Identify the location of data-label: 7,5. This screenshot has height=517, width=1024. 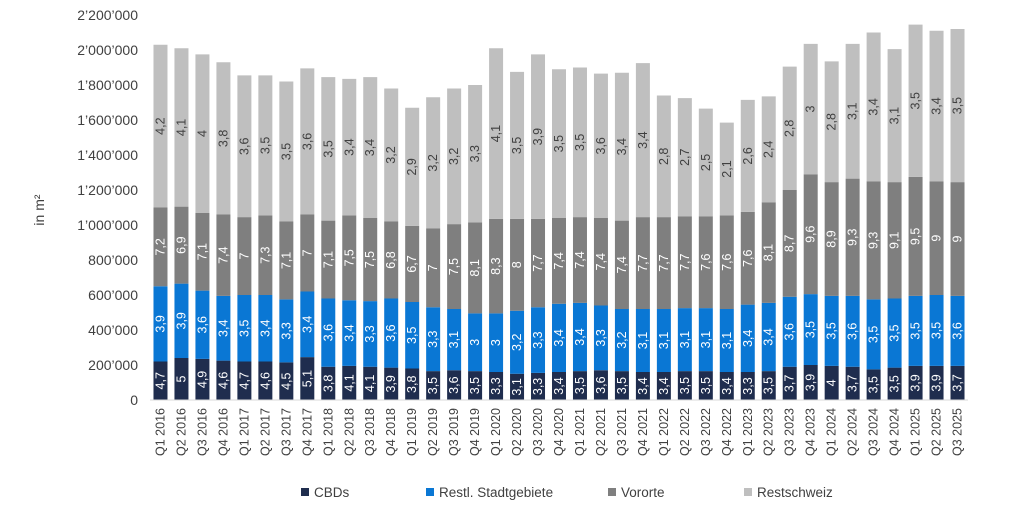
(454, 266).